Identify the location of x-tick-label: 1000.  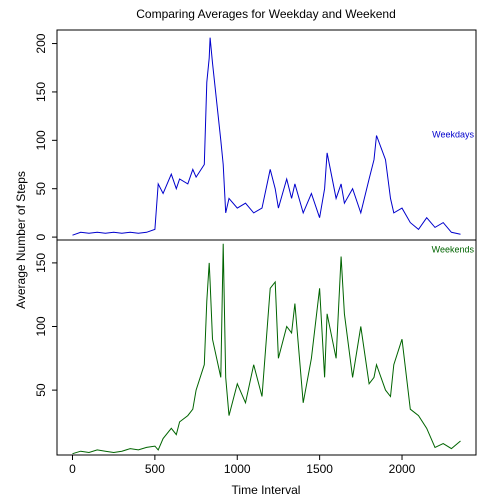
(237, 469).